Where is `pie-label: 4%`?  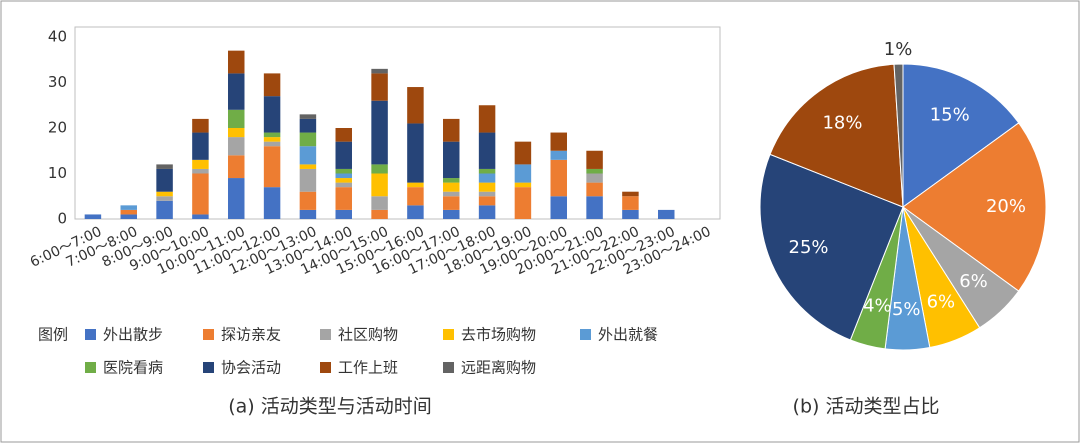
pie-label: 4% is located at coordinates (877, 306).